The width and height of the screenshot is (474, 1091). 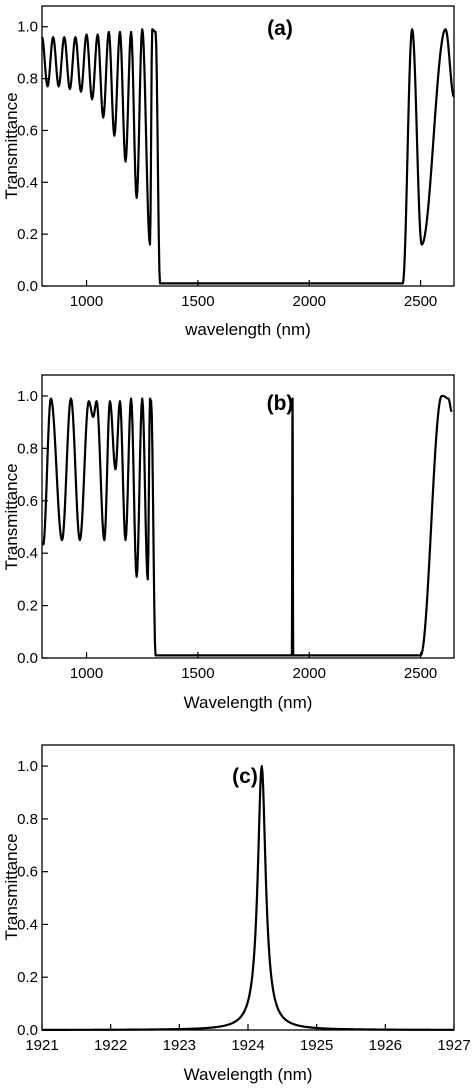 I want to click on y-axis-title-a: Transmittance, so click(x=11, y=145).